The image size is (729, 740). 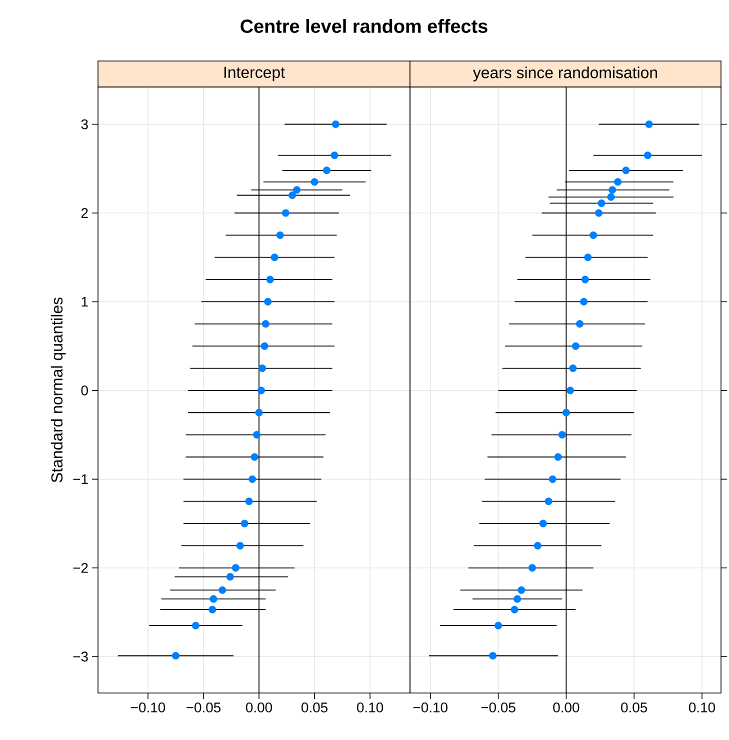 I want to click on chart-title: Centre level random effects, so click(x=364, y=26).